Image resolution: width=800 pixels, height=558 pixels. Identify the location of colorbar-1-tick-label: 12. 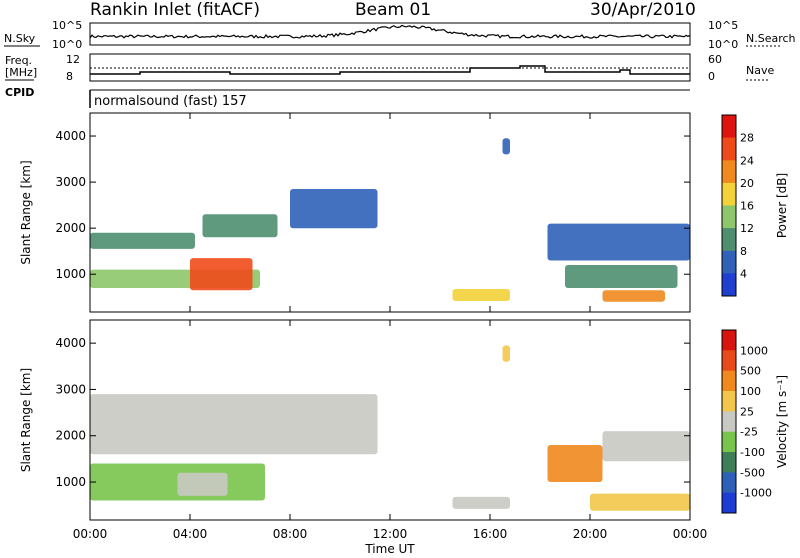
(747, 228).